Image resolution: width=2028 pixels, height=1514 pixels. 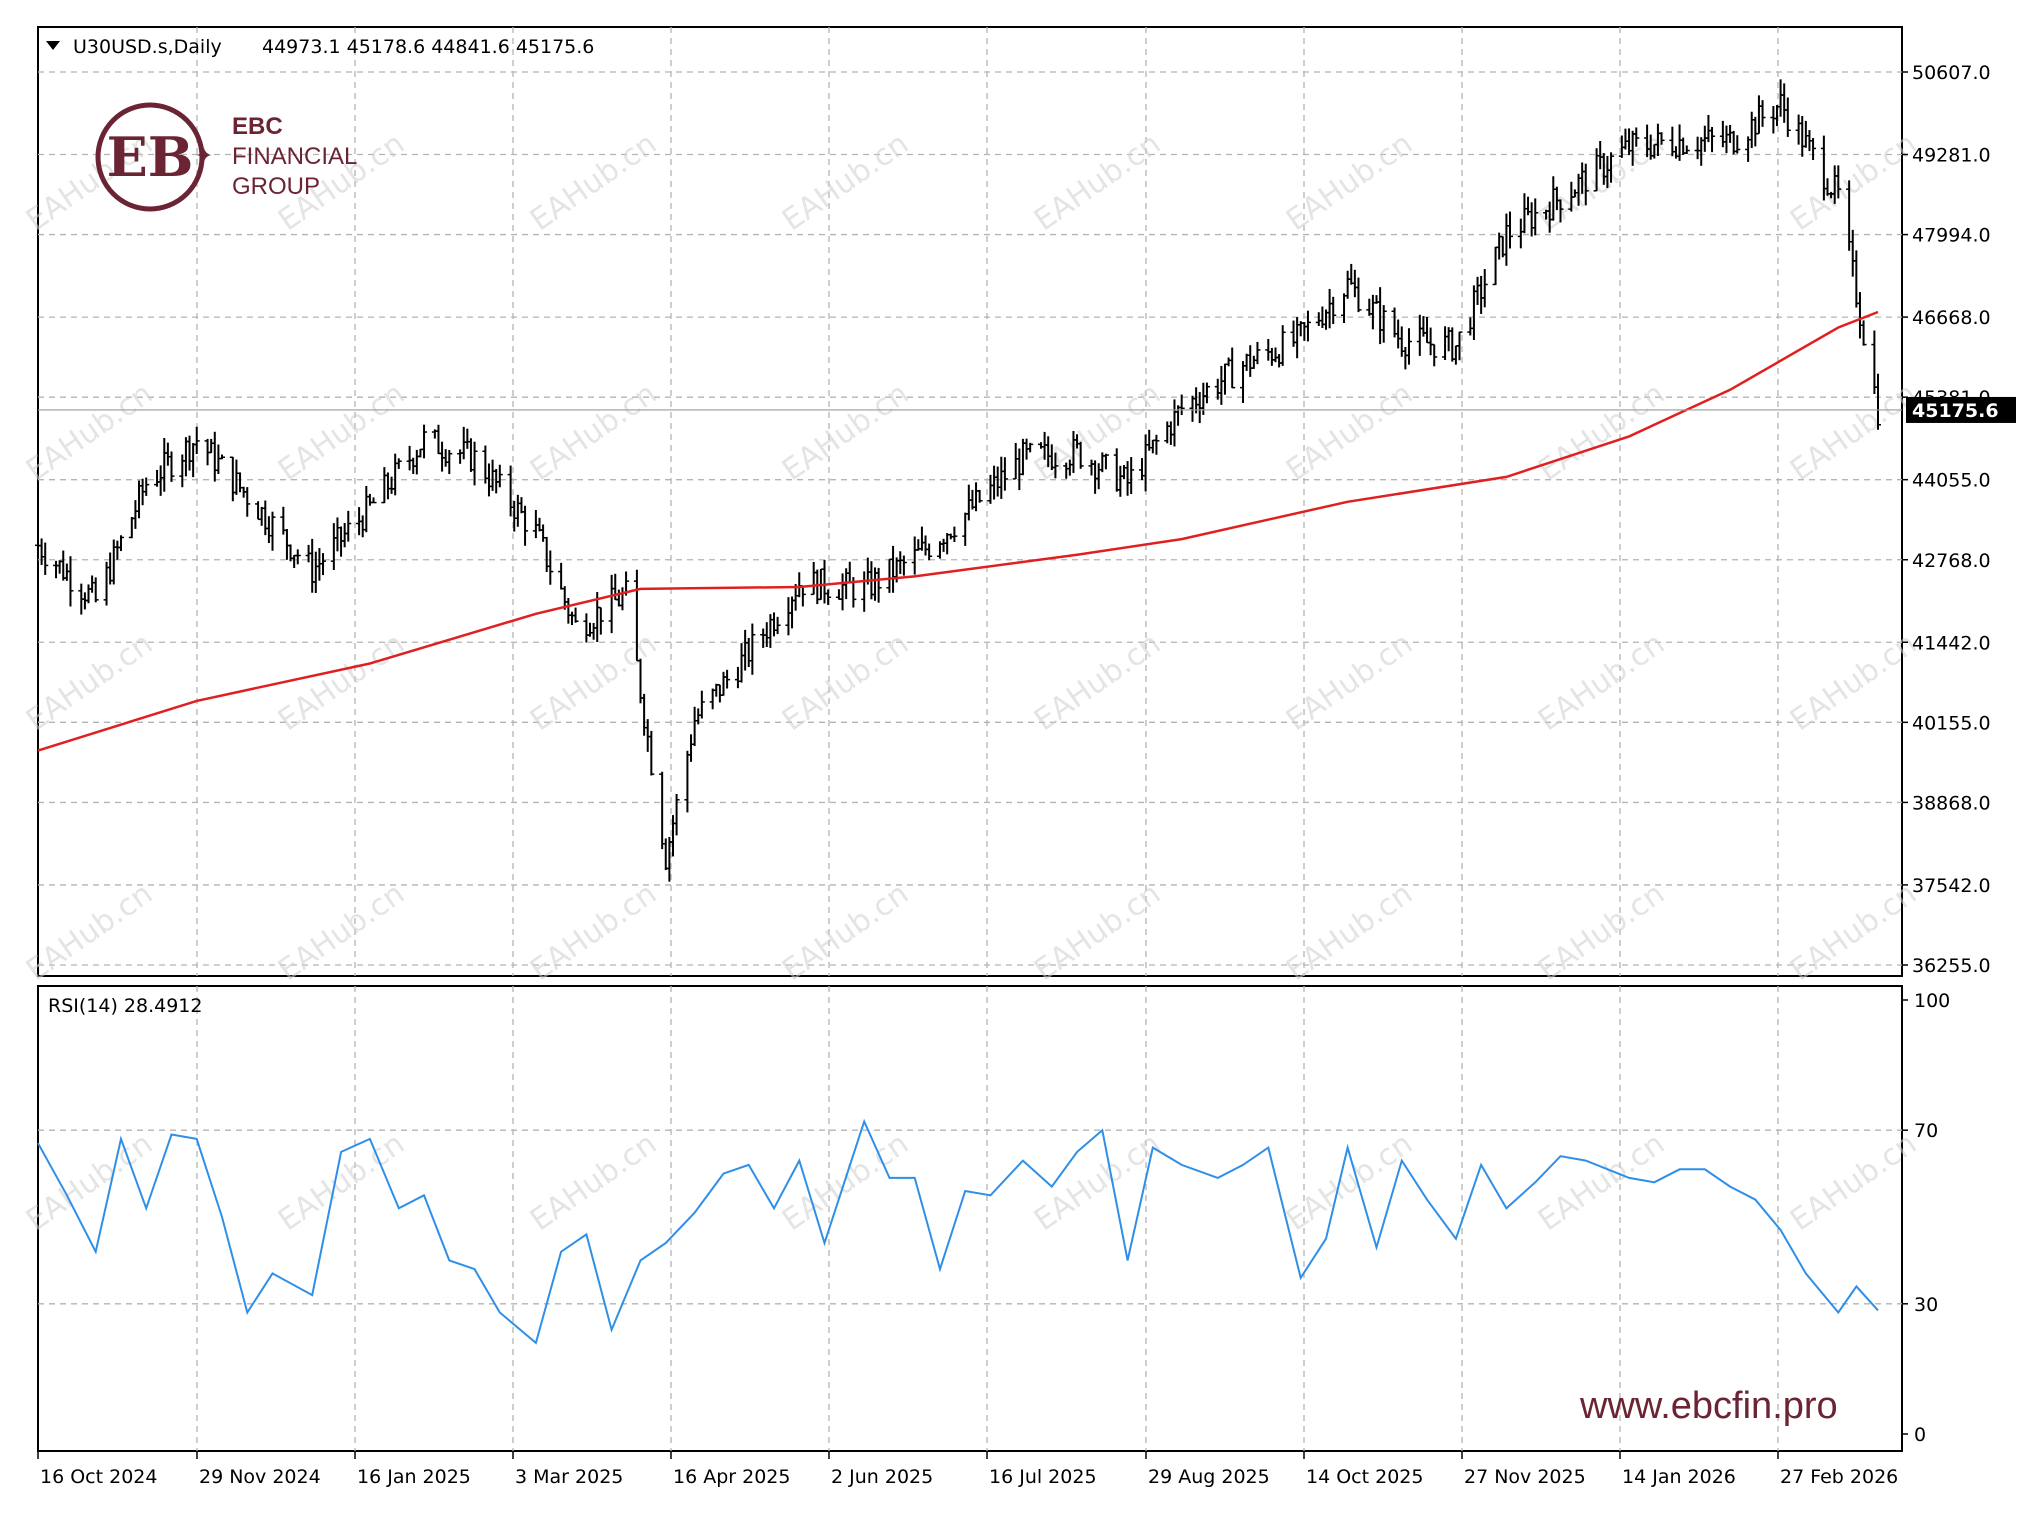 I want to click on price-tick-label: 40155.0, so click(x=1951, y=723).